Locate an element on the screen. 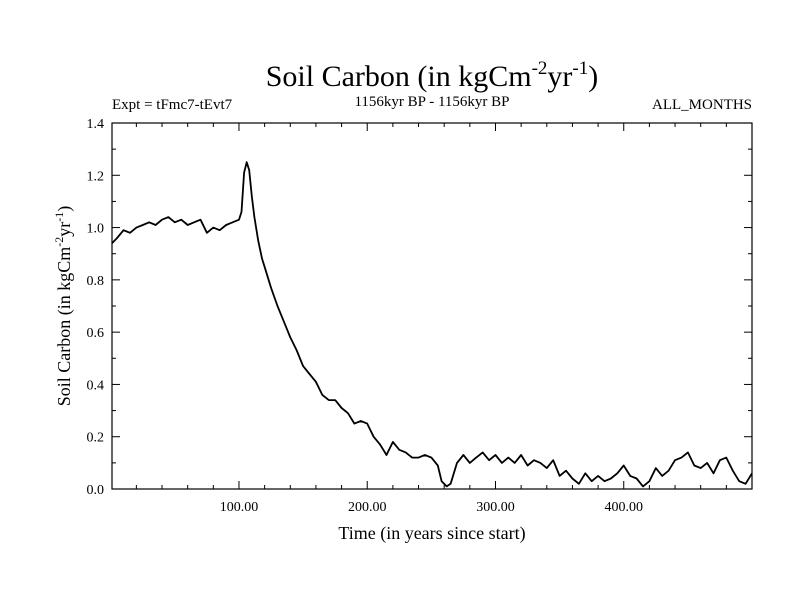  y-tick-label: 1.2 is located at coordinates (96, 176).